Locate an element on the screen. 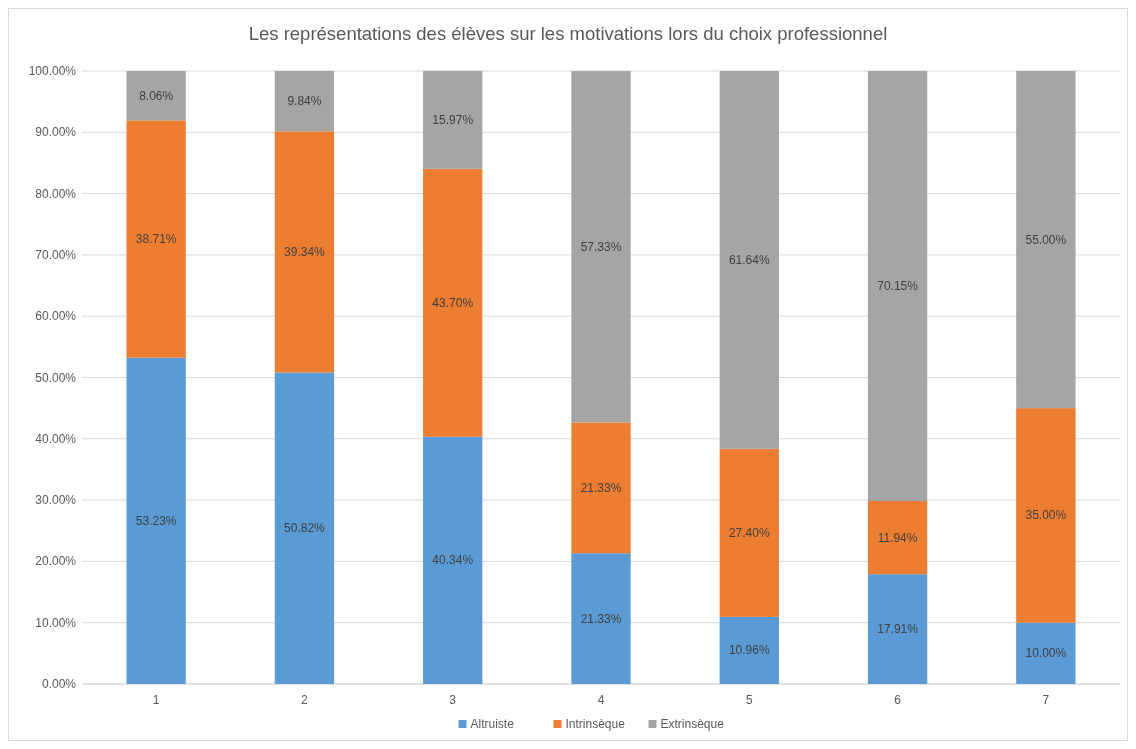  data-label: 17.91% is located at coordinates (898, 629).